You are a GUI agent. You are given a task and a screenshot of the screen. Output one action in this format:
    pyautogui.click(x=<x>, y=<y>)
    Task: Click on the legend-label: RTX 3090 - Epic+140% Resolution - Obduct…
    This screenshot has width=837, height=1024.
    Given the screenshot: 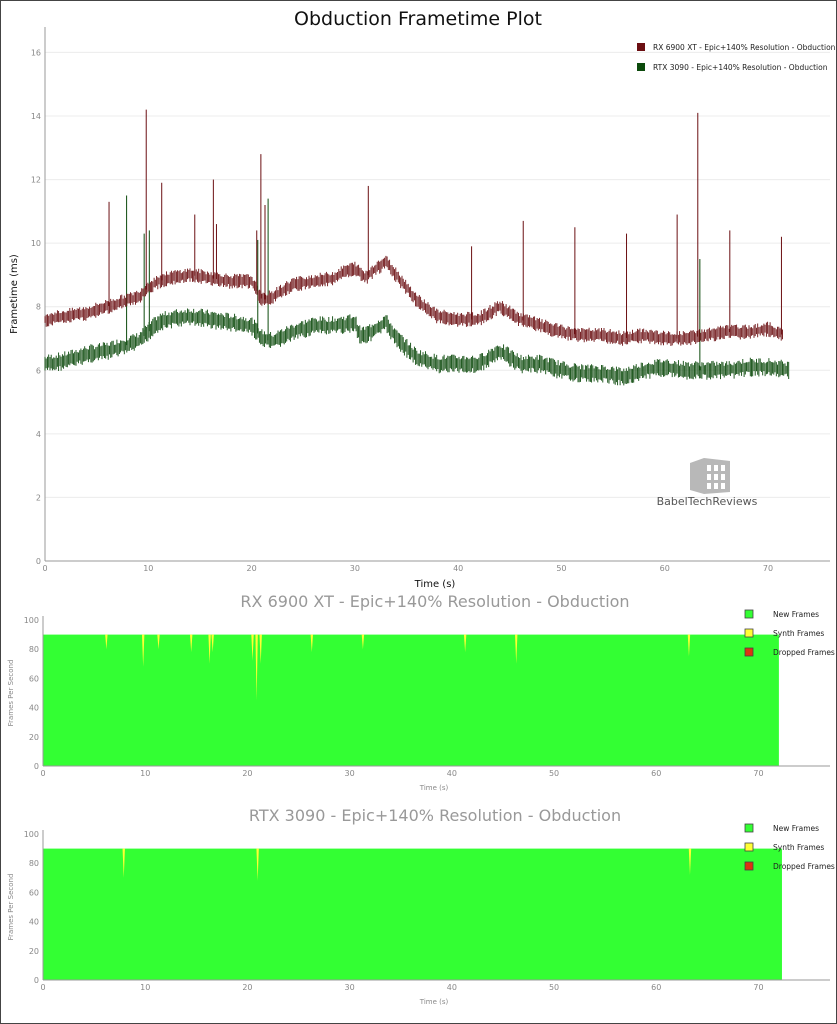 What is the action you would take?
    pyautogui.click(x=740, y=67)
    